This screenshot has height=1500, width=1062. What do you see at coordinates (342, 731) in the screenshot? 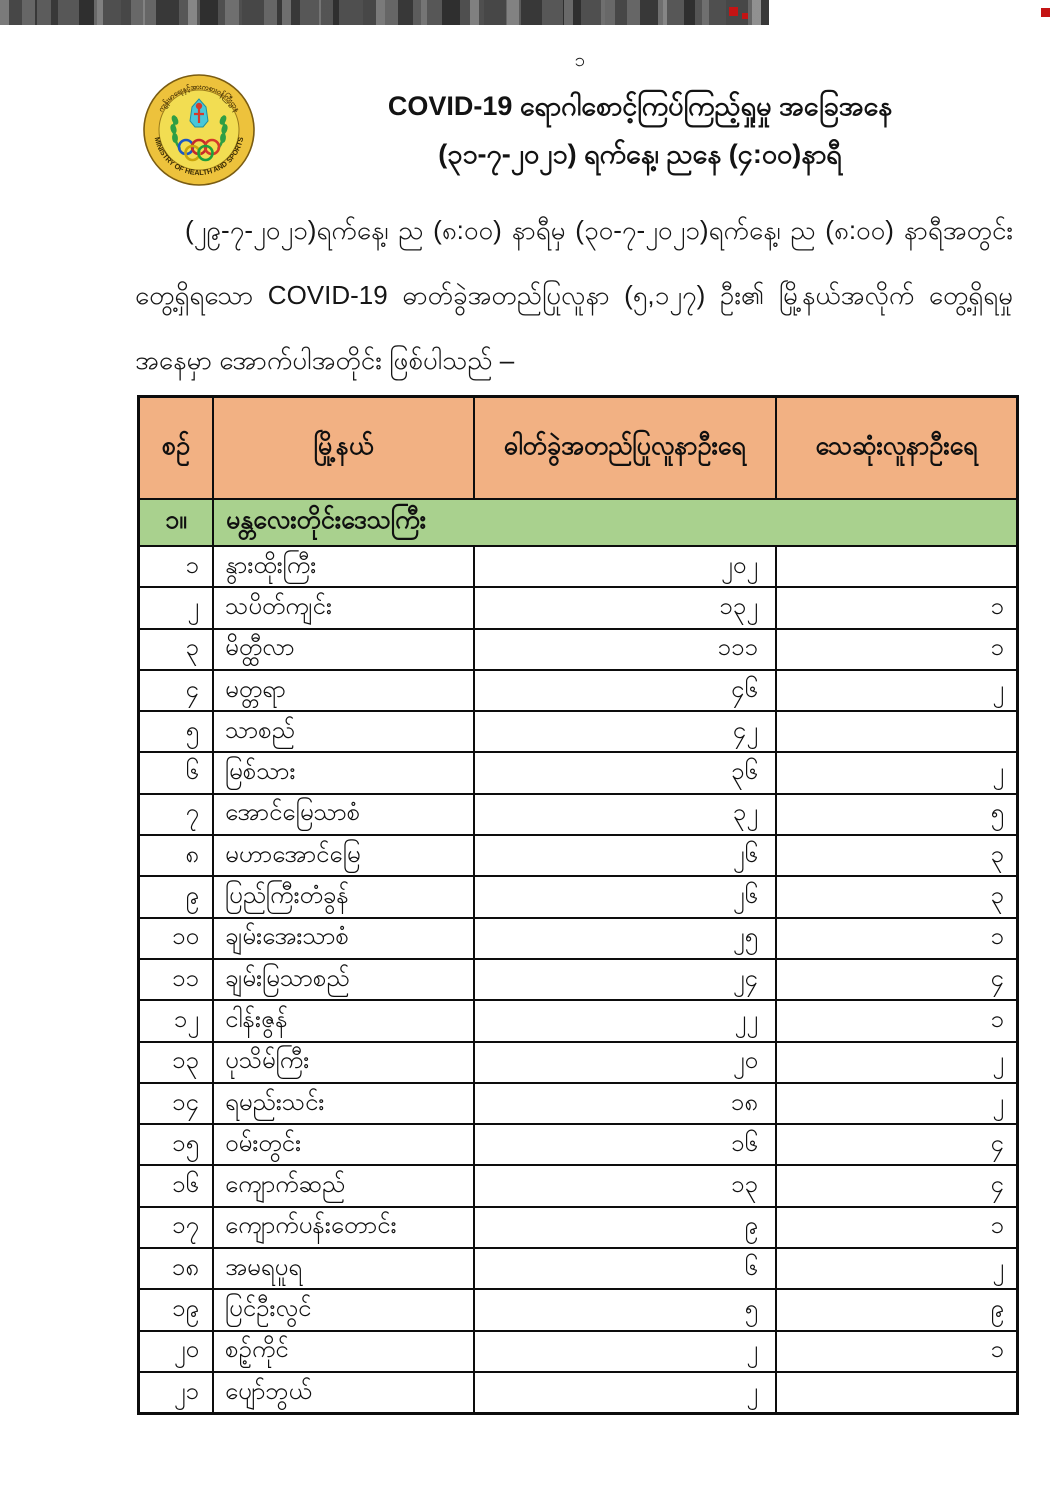
I see `cell-township: သာစည်` at bounding box center [342, 731].